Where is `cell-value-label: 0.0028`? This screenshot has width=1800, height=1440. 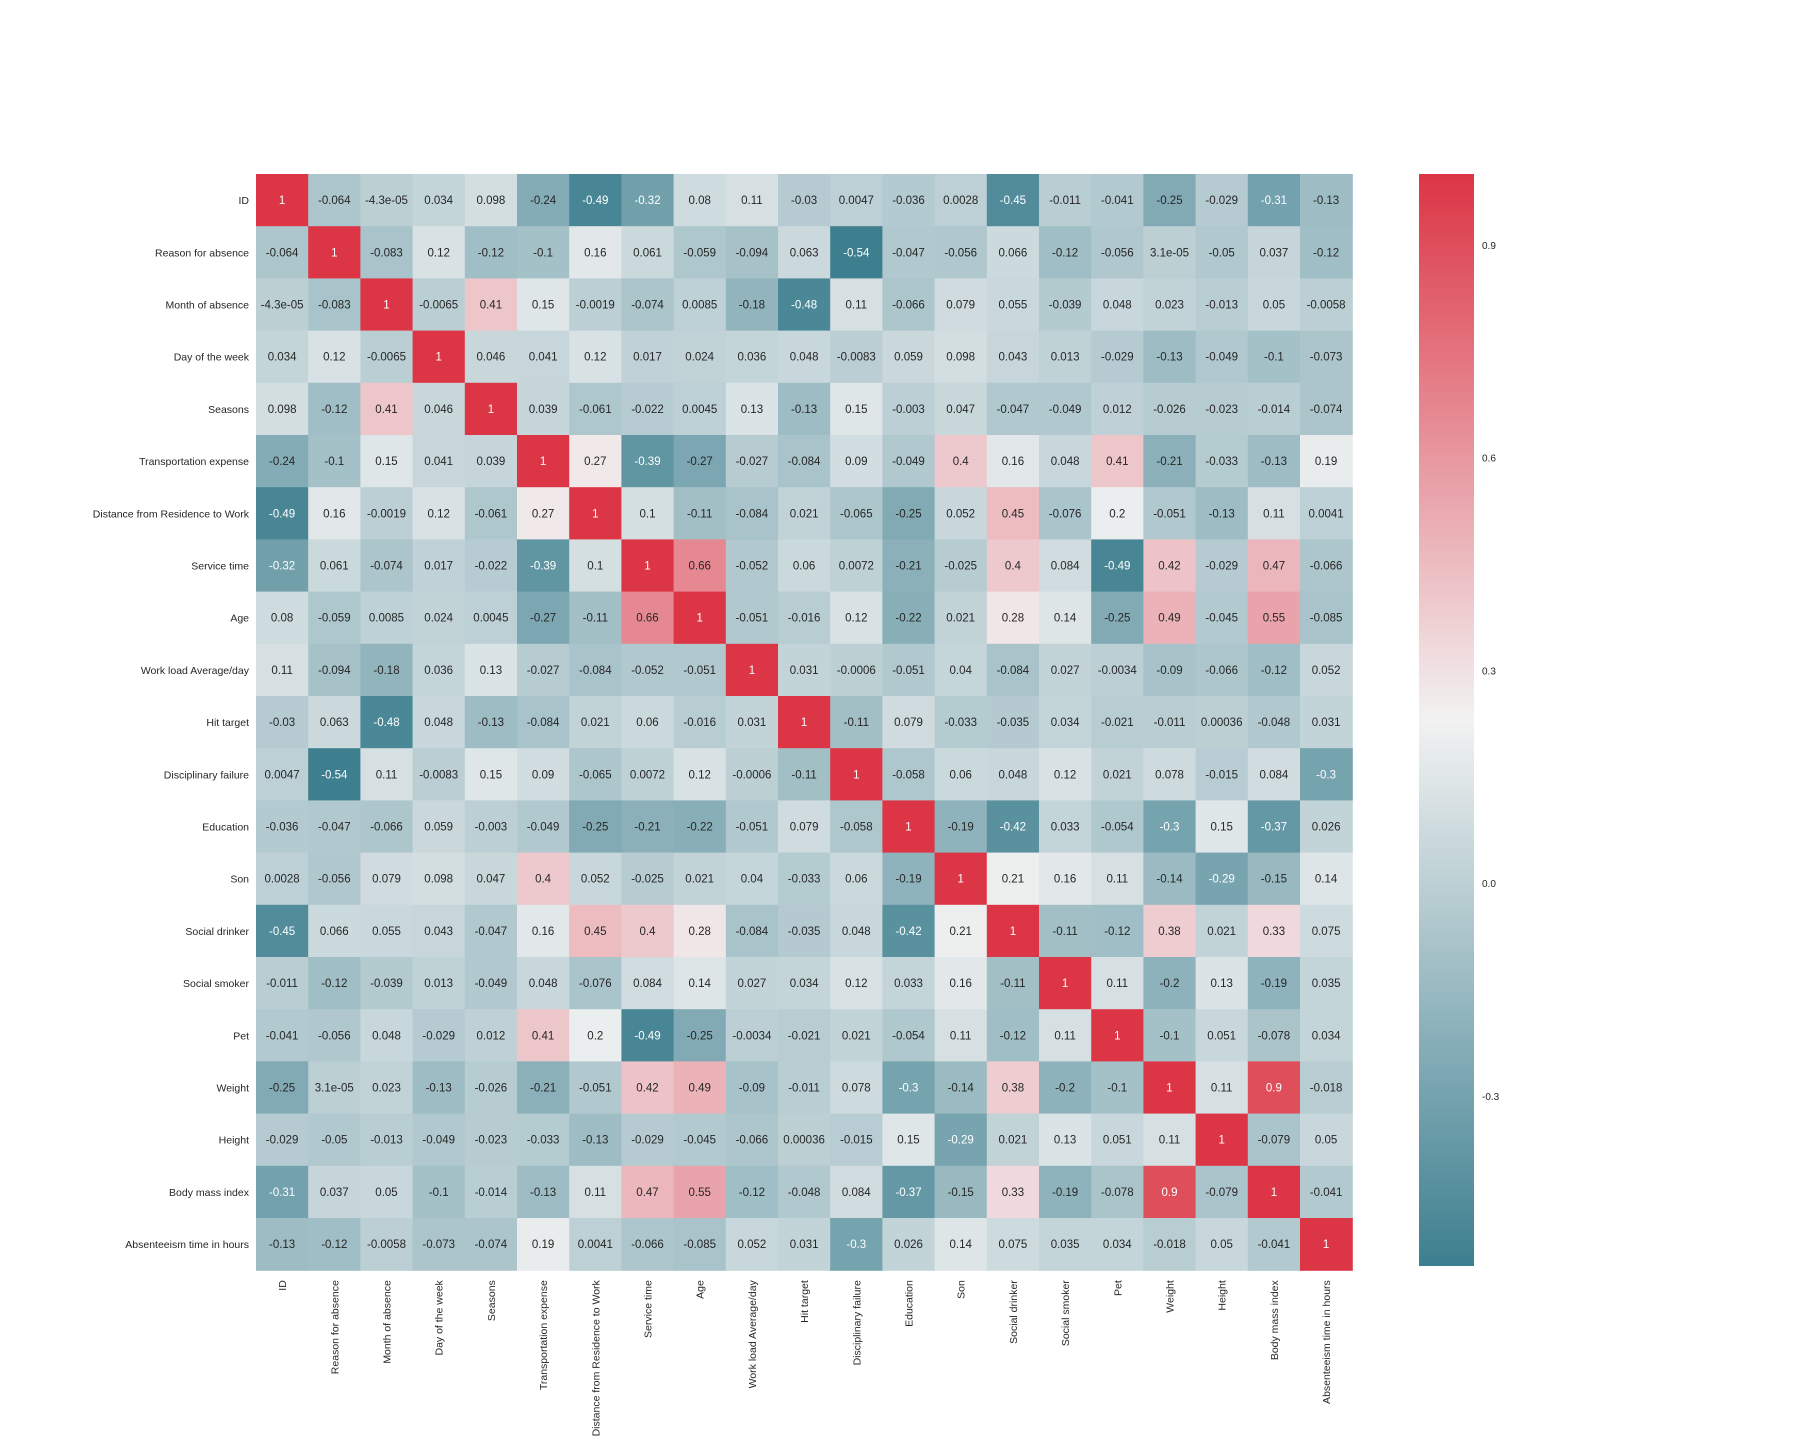
cell-value-label: 0.0028 is located at coordinates (282, 880).